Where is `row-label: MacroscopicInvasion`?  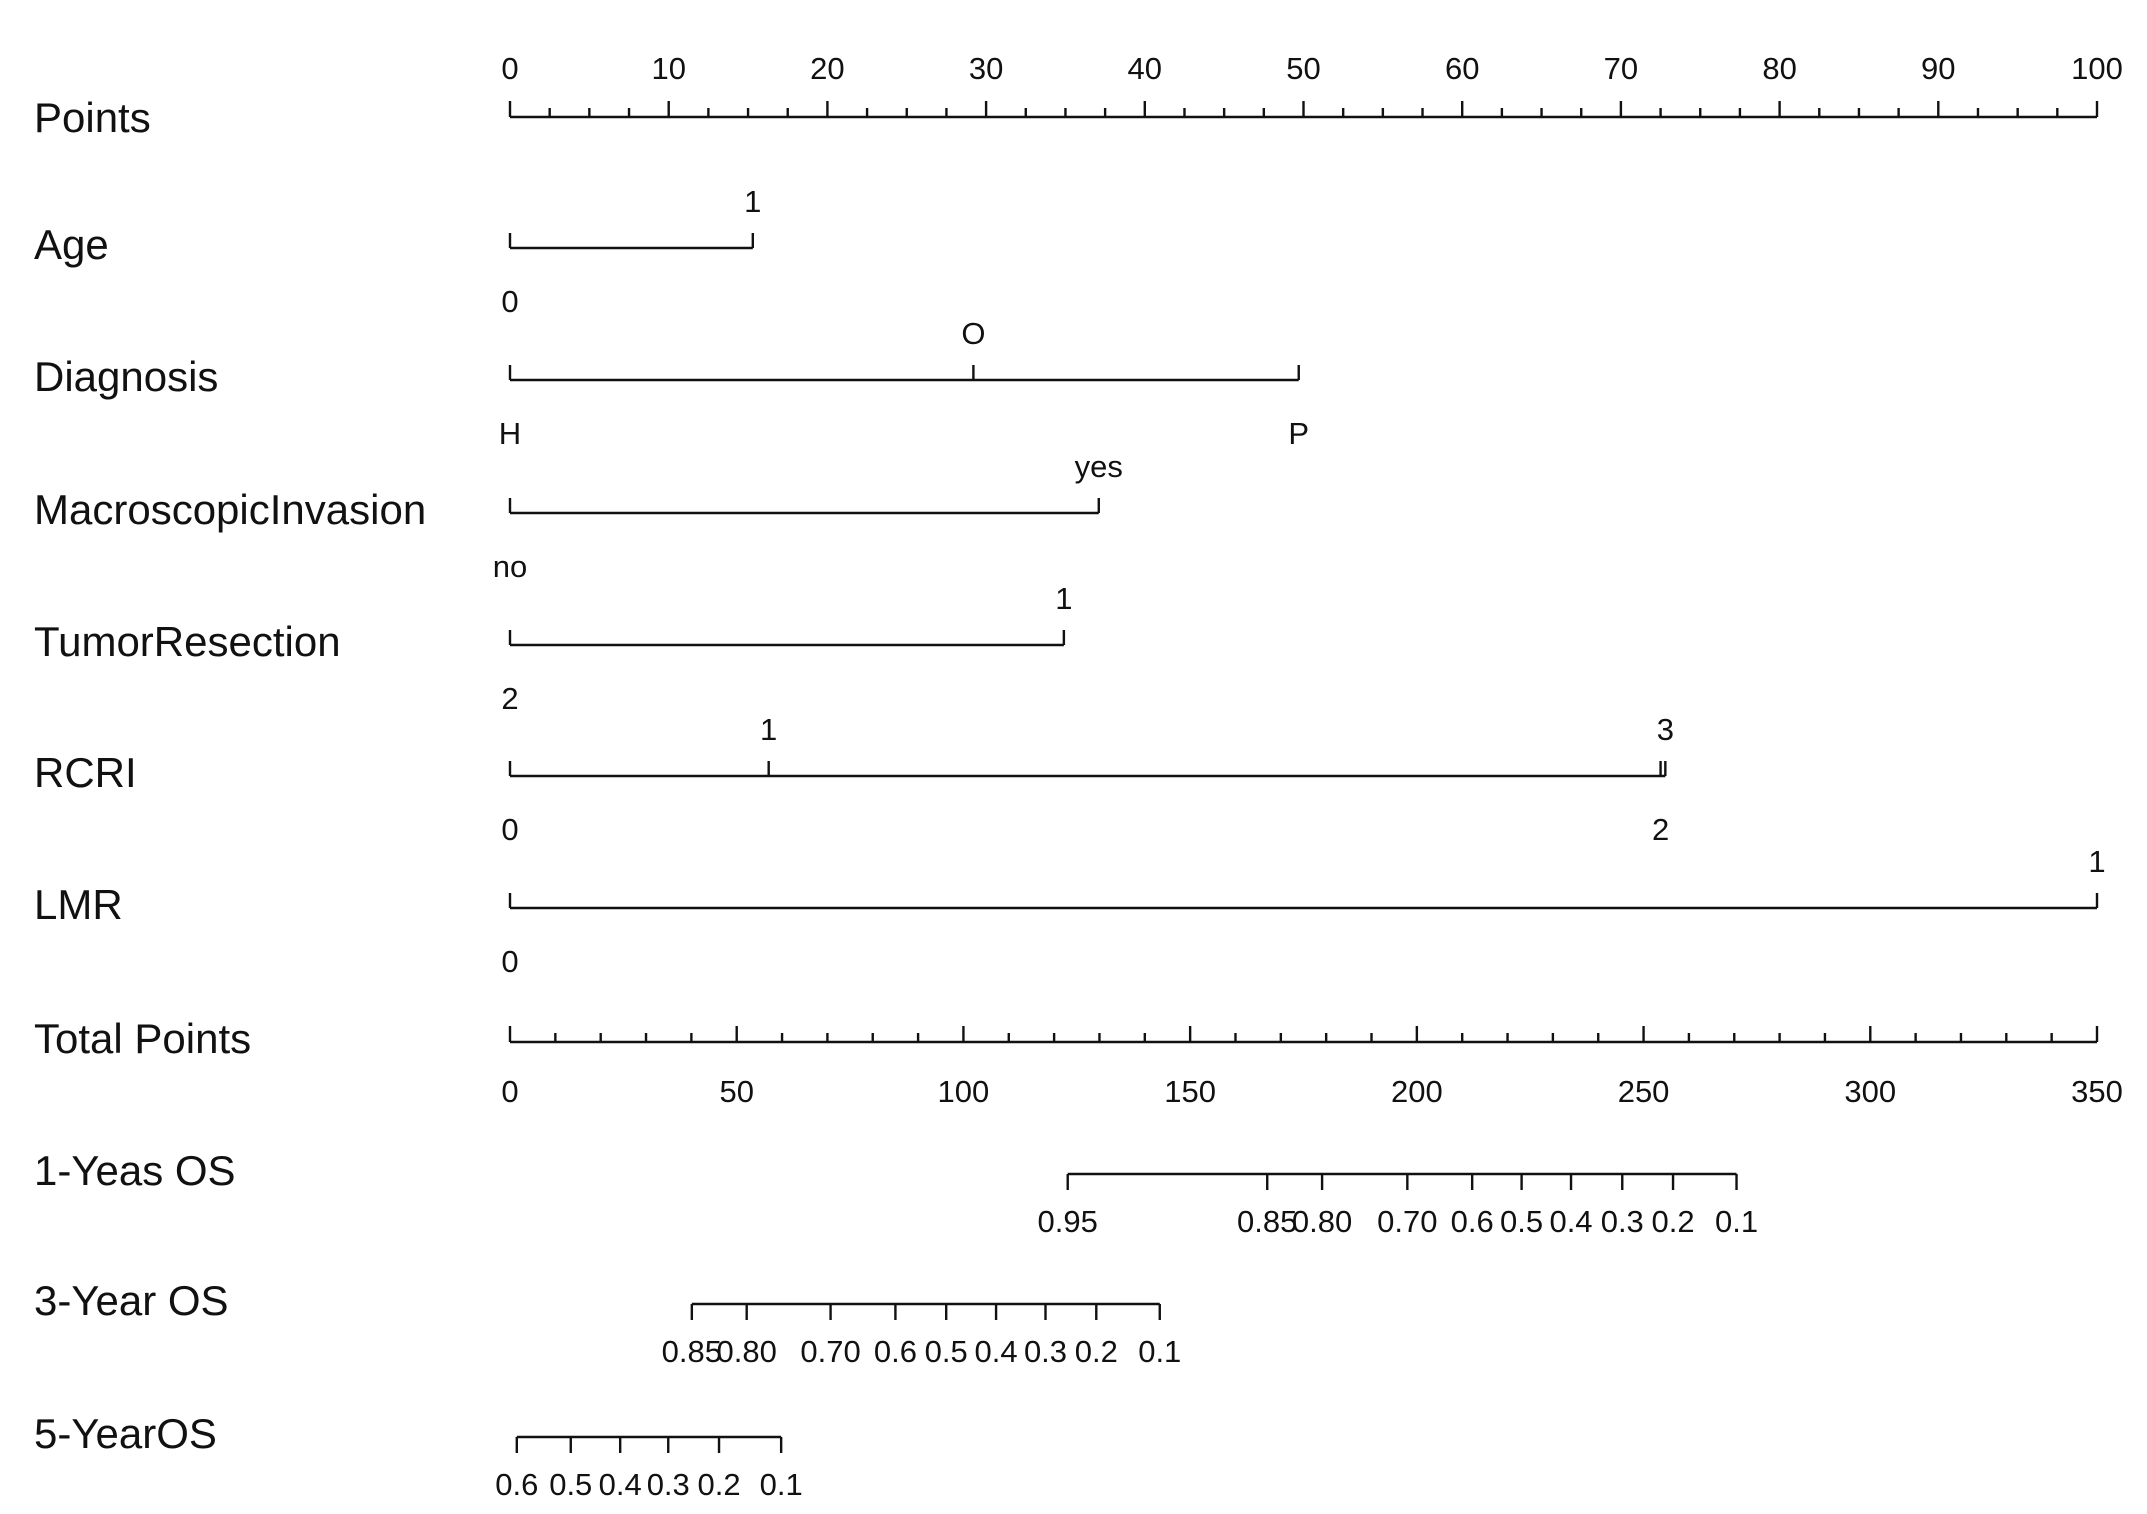 row-label: MacroscopicInvasion is located at coordinates (230, 509).